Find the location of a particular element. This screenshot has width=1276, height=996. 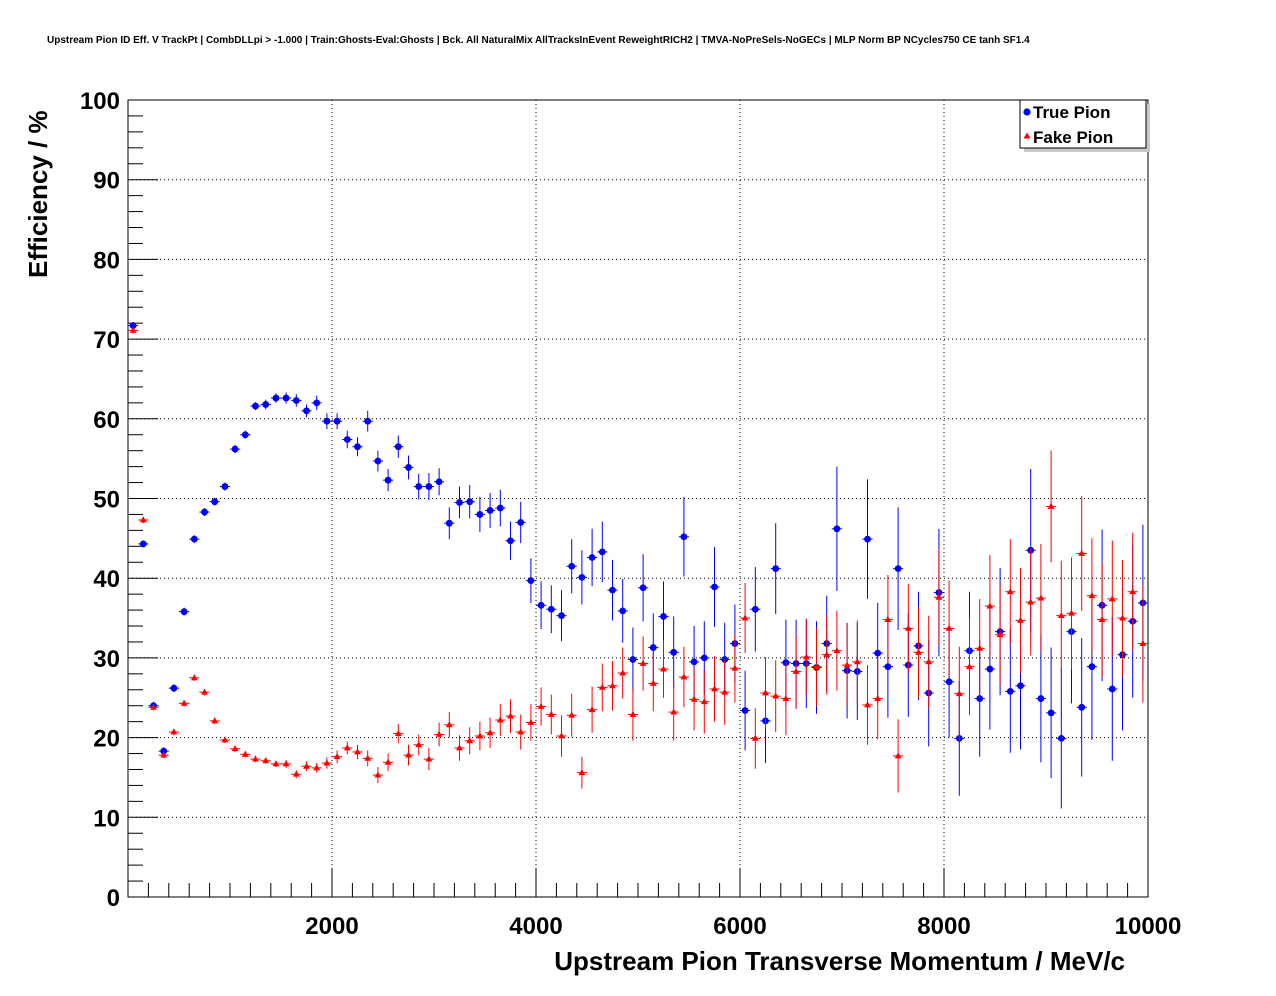

legend-marker-true-pion is located at coordinates (1027, 112).